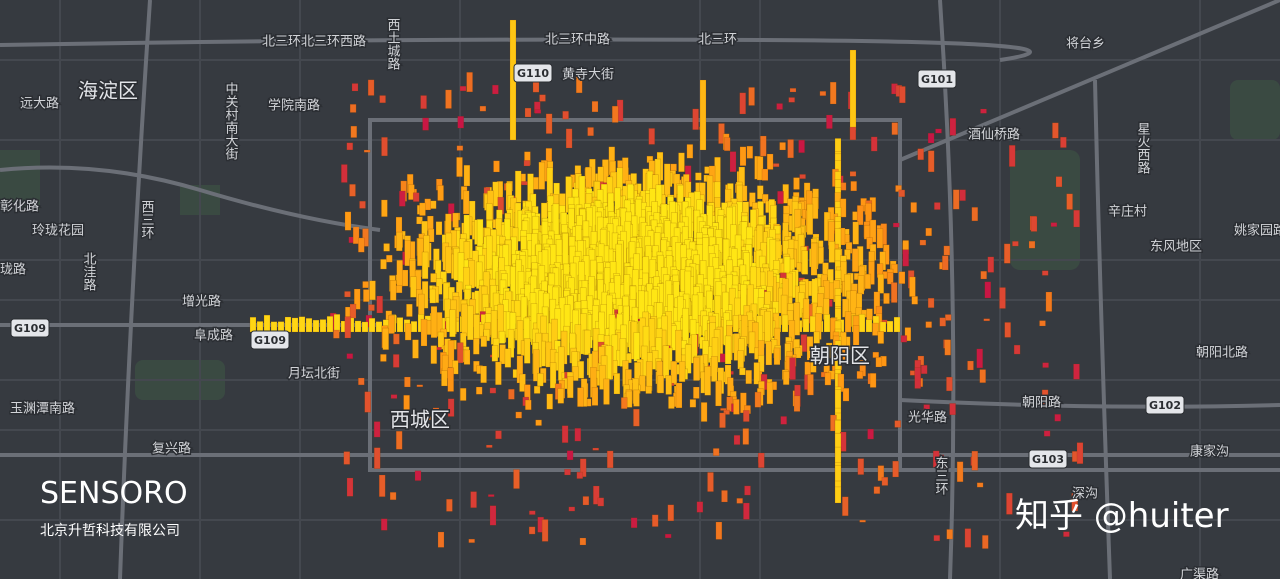  What do you see at coordinates (994, 135) in the screenshot?
I see `place-label: 酒仙桥路` at bounding box center [994, 135].